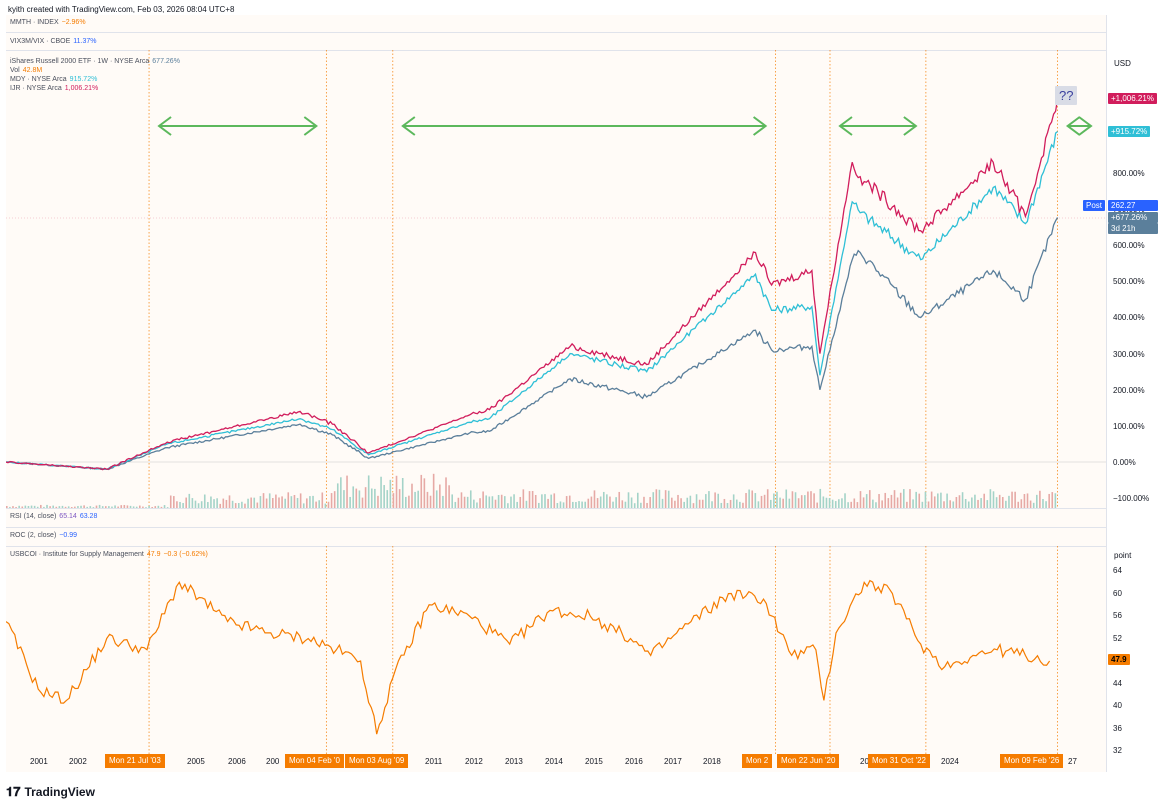 The image size is (1170, 808). I want to click on tradingview-logo-icon: 𝟏𝟕, so click(13, 791).